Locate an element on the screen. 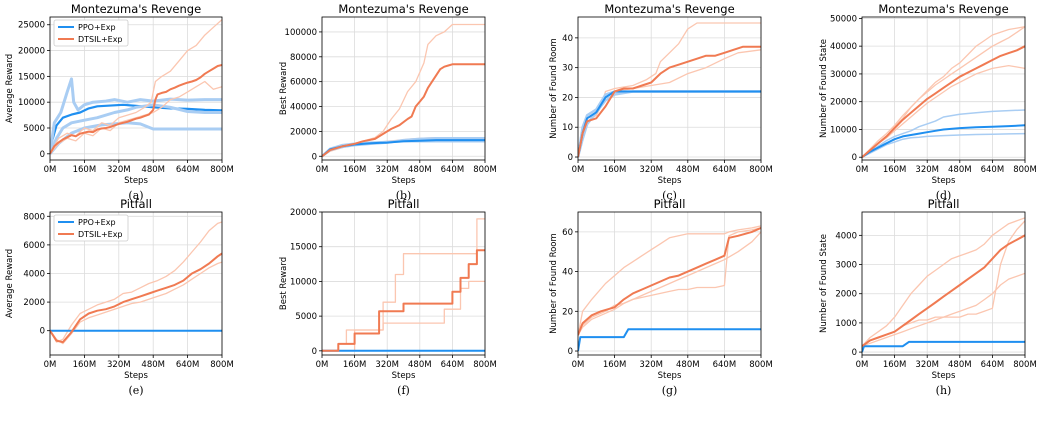  chart-title: Pitfall is located at coordinates (670, 204).